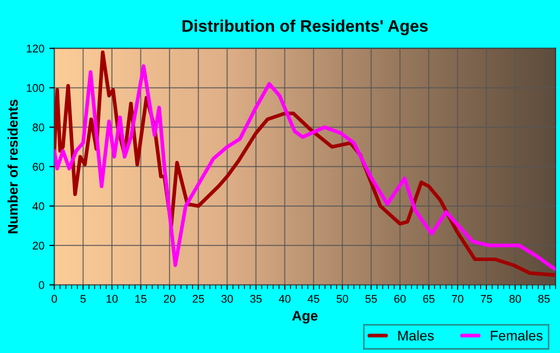 This screenshot has height=353, width=560. Describe the element at coordinates (416, 335) in the screenshot. I see `legend-label: Males` at that location.